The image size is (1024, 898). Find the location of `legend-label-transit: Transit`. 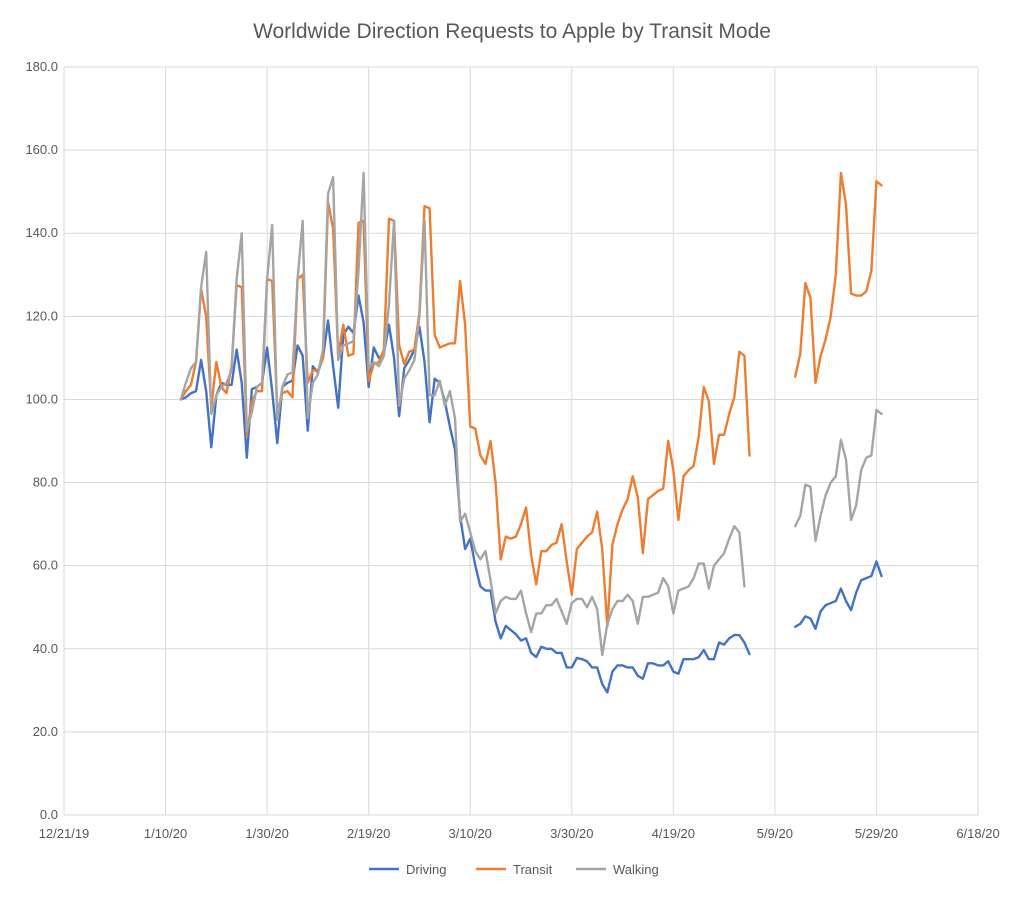

legend-label-transit: Transit is located at coordinates (533, 869).